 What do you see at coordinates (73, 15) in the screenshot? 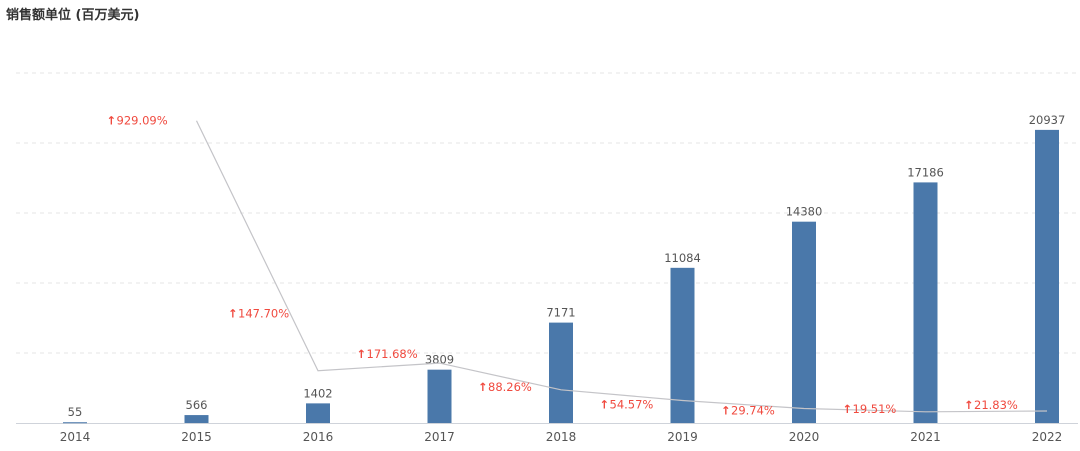
I see `chart-title: 销售额单位 (百万美元)` at bounding box center [73, 15].